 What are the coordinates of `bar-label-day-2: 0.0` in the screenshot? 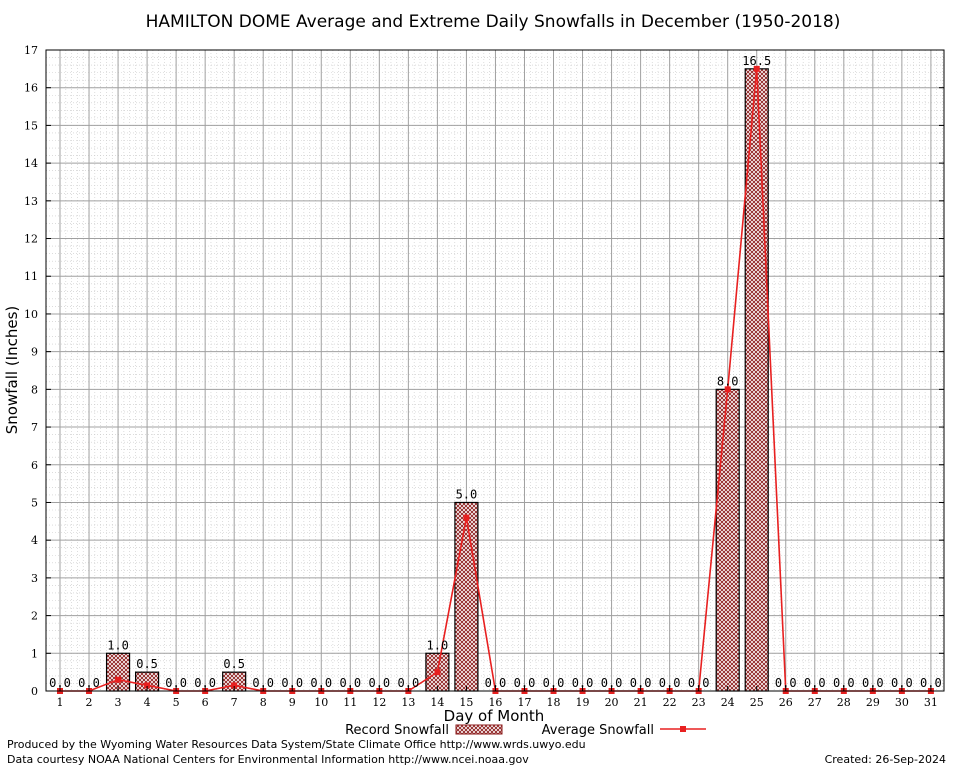 It's located at (89, 683).